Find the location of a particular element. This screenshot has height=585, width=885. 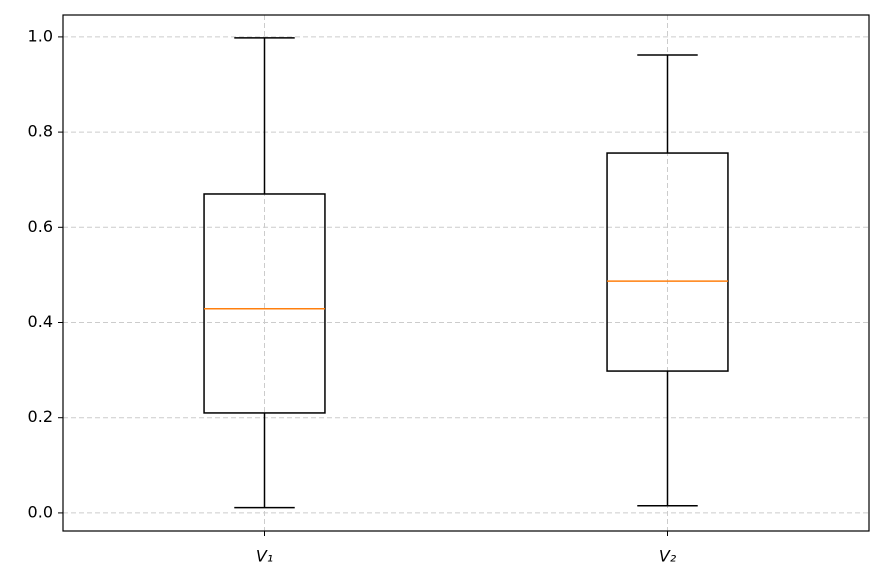

y-tick-label: 1.0 is located at coordinates (40, 35).